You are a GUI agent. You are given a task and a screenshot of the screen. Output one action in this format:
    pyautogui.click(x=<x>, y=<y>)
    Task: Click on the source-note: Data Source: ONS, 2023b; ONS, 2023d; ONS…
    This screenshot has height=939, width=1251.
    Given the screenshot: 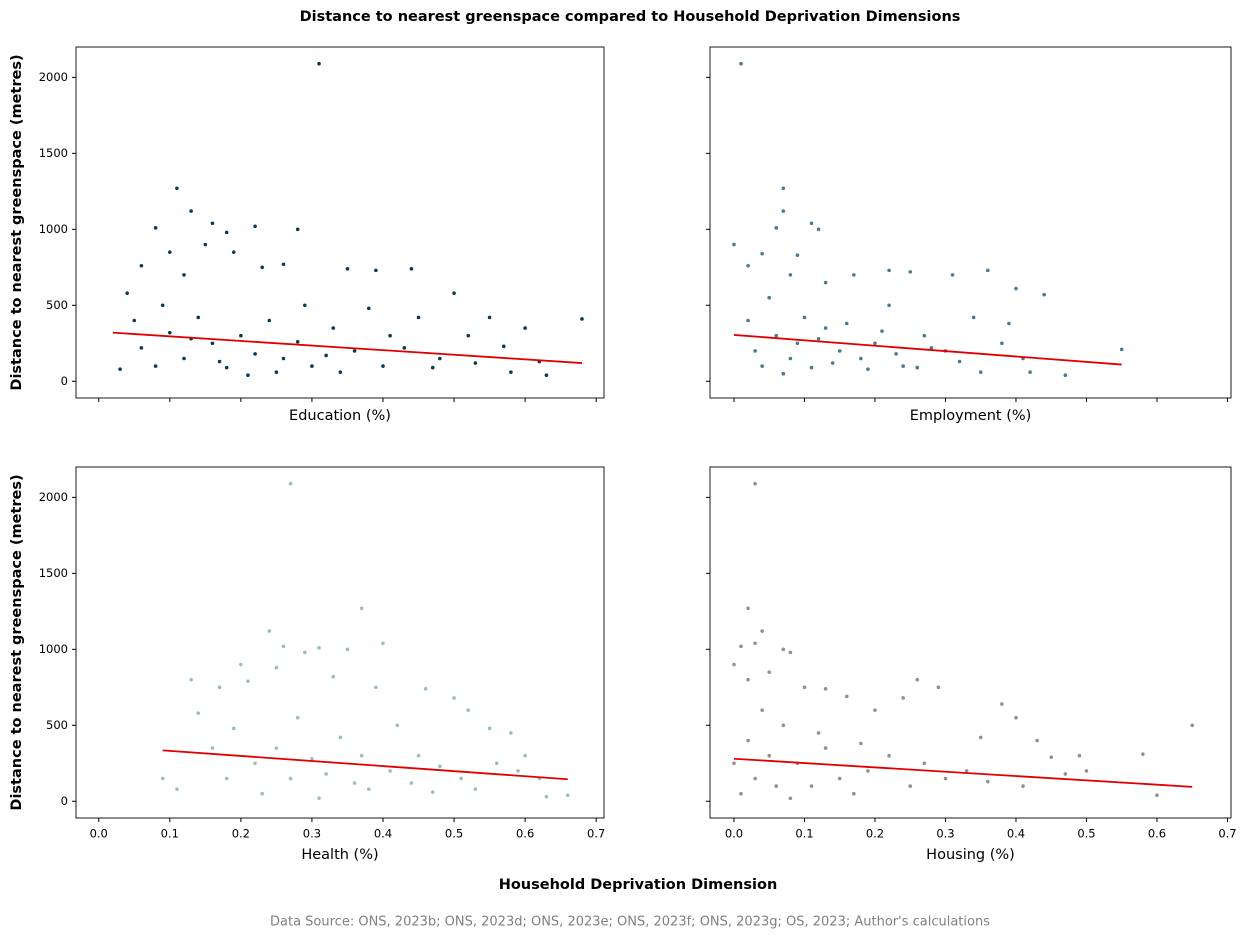 What is the action you would take?
    pyautogui.click(x=630, y=922)
    